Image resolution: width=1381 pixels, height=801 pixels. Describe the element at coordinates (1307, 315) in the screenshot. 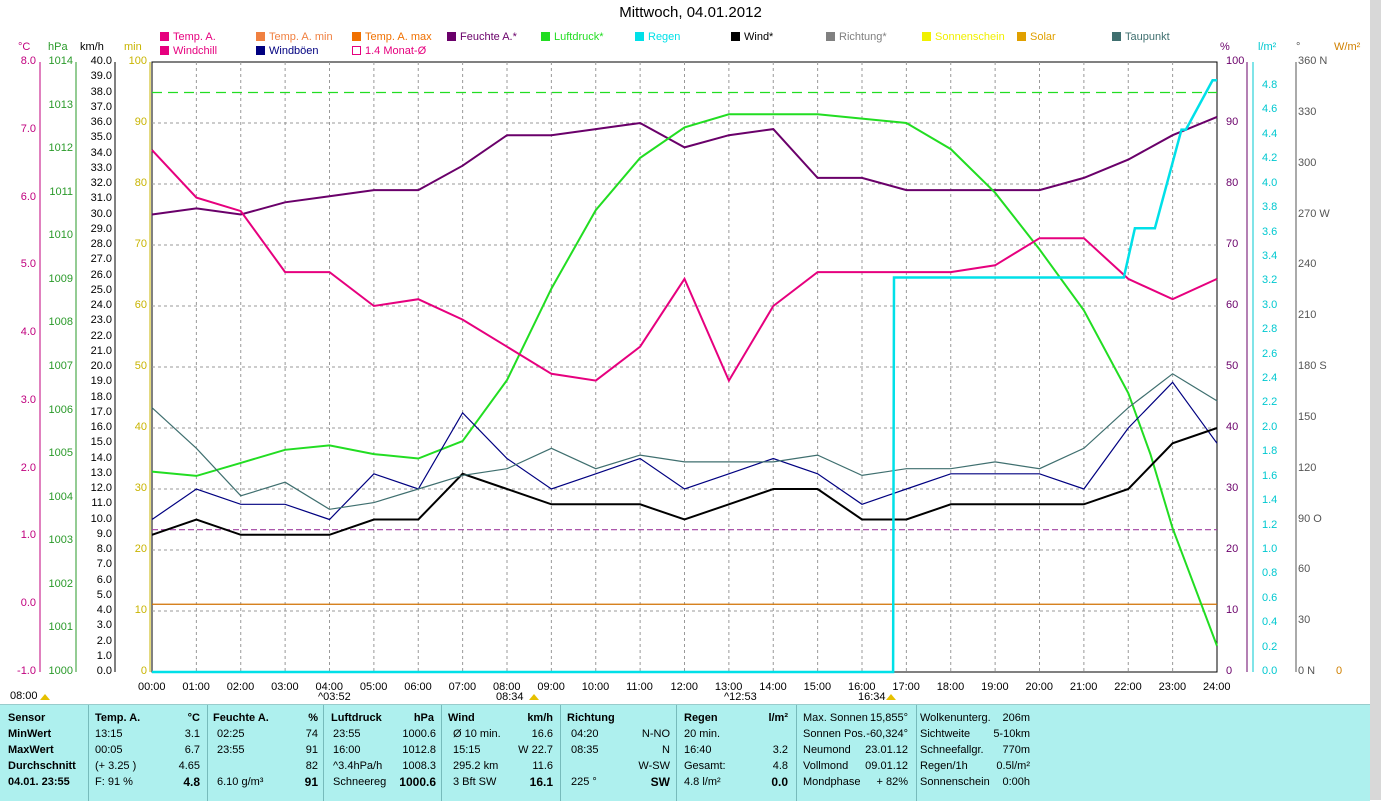

I see `tick-degree: 210` at that location.